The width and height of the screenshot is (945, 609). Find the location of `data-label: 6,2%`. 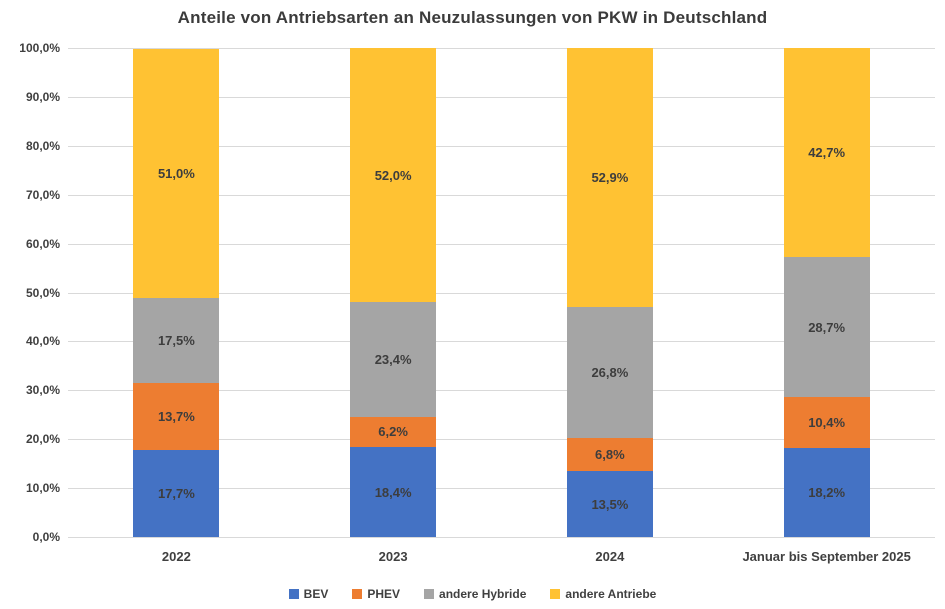

data-label: 6,2% is located at coordinates (393, 432).